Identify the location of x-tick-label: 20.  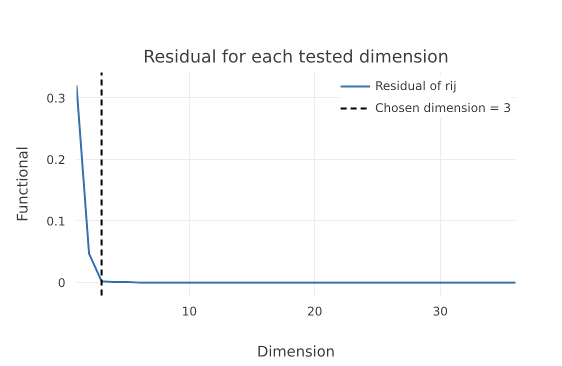
(314, 311).